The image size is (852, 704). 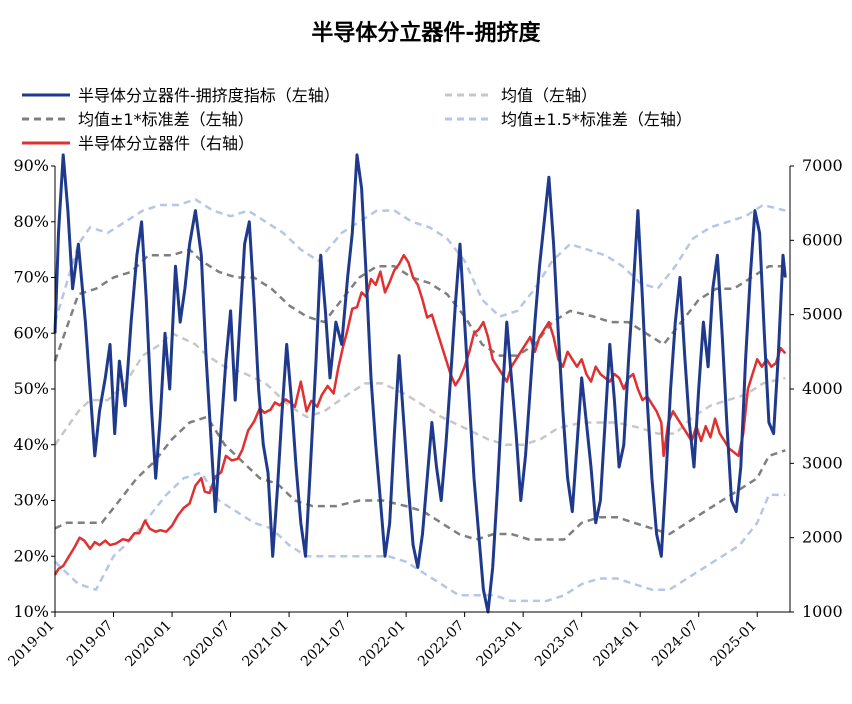 What do you see at coordinates (675, 644) in the screenshot?
I see `x-tick-label: 2024-07` at bounding box center [675, 644].